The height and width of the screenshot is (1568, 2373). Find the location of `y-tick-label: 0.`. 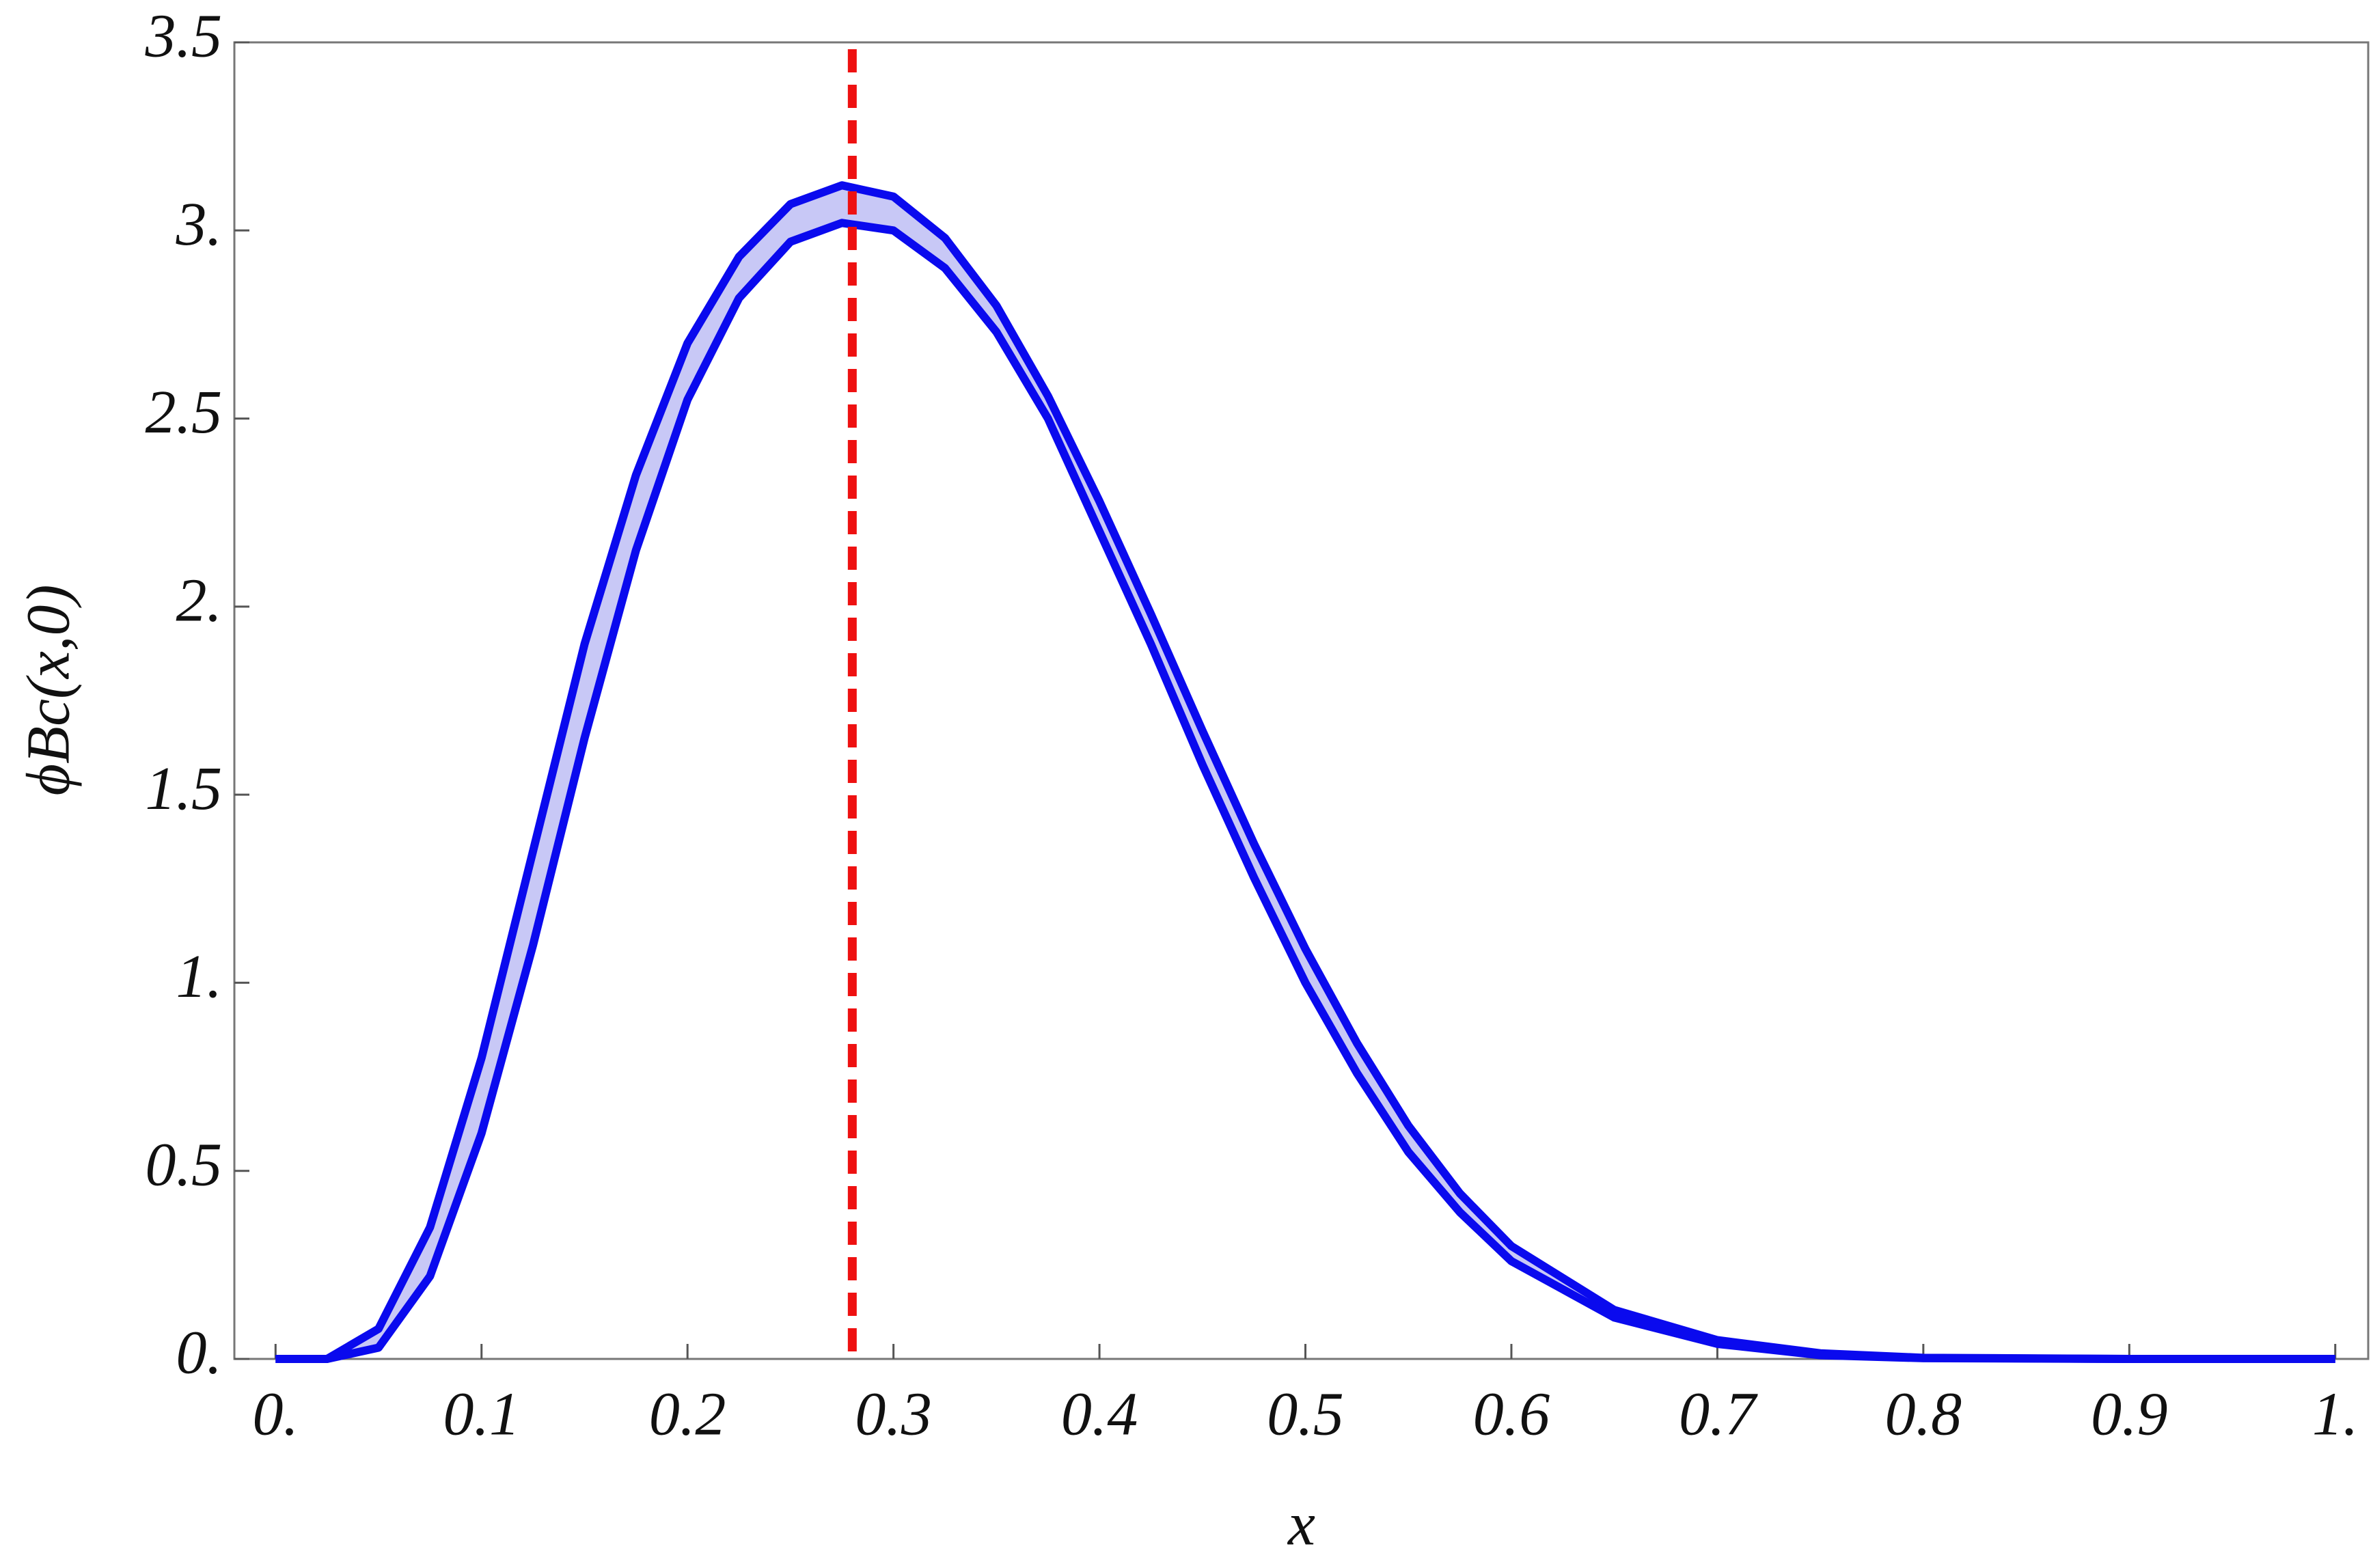

y-tick-label: 0. is located at coordinates (199, 1353).